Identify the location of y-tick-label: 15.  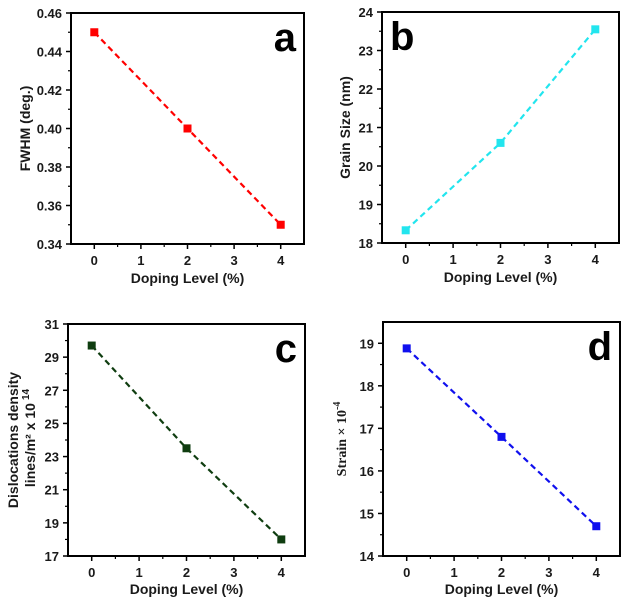
(367, 513).